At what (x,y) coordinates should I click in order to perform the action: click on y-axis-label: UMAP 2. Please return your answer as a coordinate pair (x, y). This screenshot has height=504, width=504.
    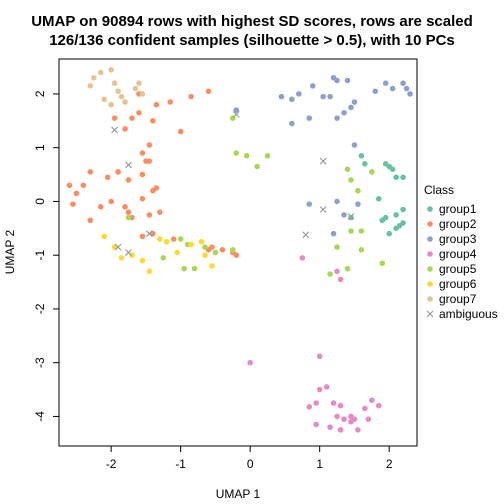
    Looking at the image, I should click on (10, 251).